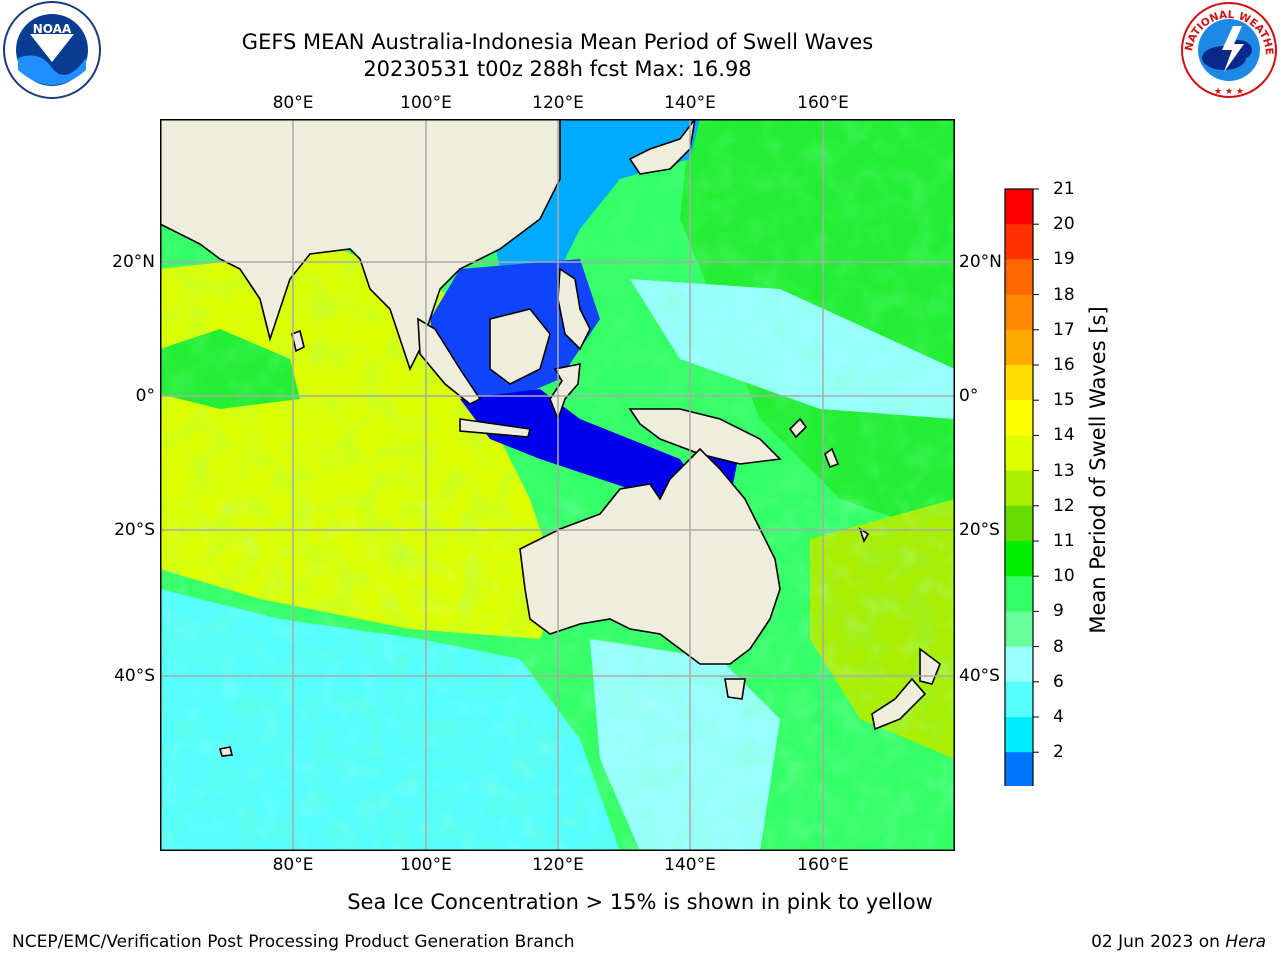 The image size is (1280, 960). I want to click on kerguelen-land, so click(226, 751).